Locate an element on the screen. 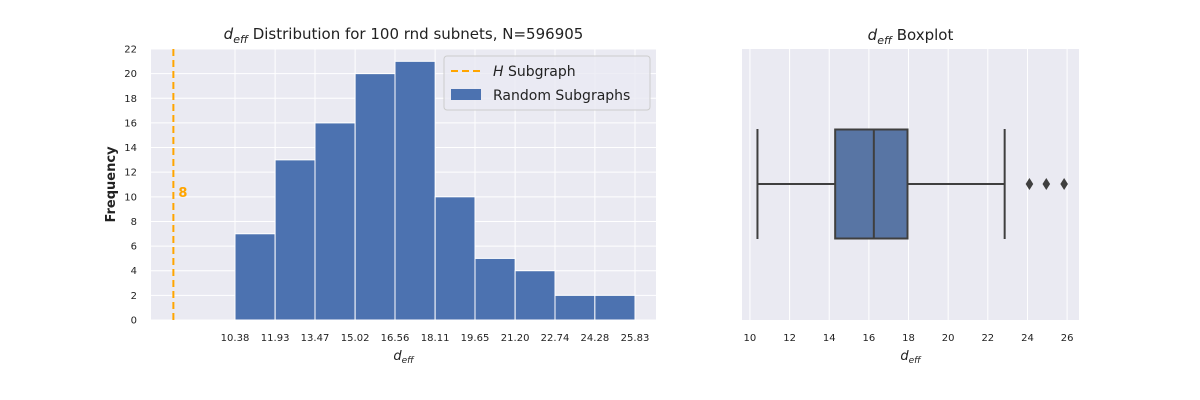  histogram-ytick-label: 18 is located at coordinates (130, 99).